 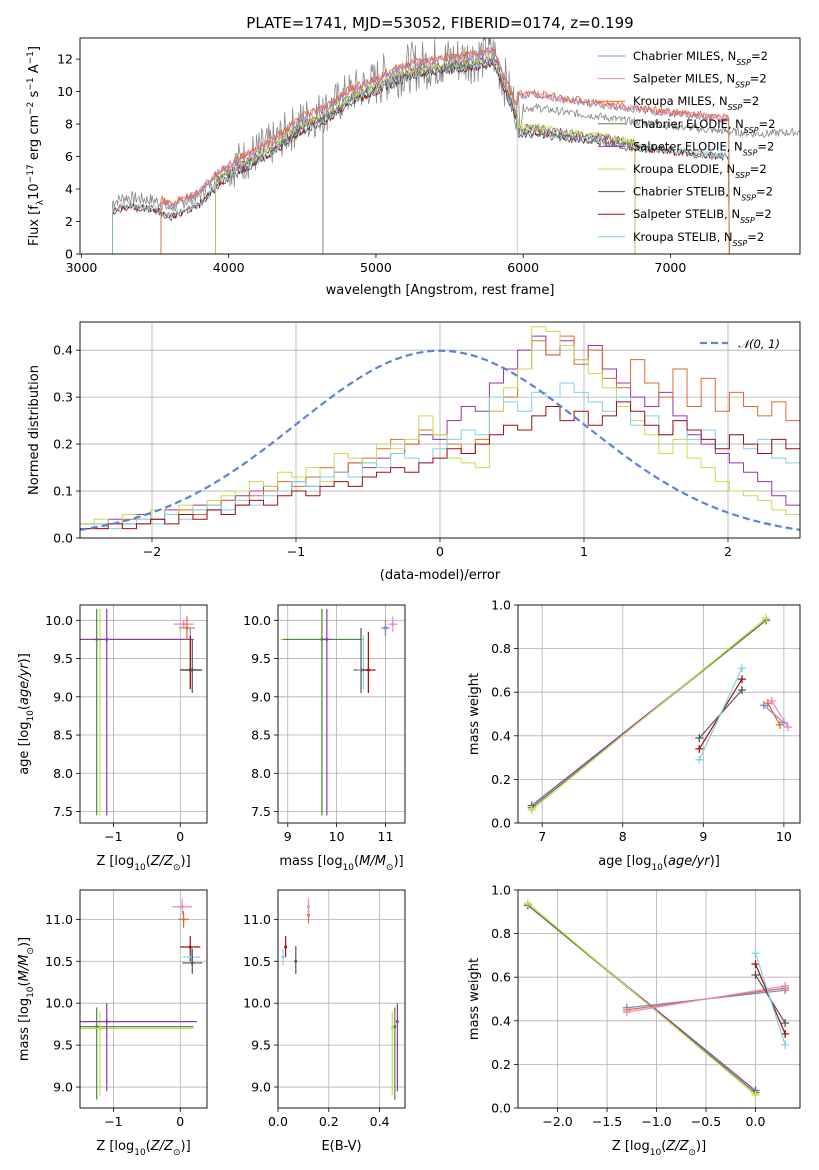 What do you see at coordinates (706, 1121) in the screenshot?
I see `x-tick-label: −0.5` at bounding box center [706, 1121].